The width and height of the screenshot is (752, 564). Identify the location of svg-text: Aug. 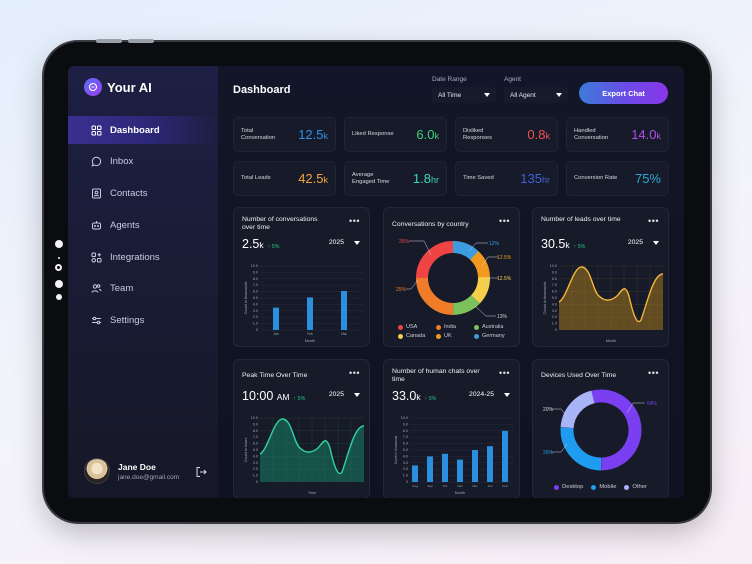
(415, 486).